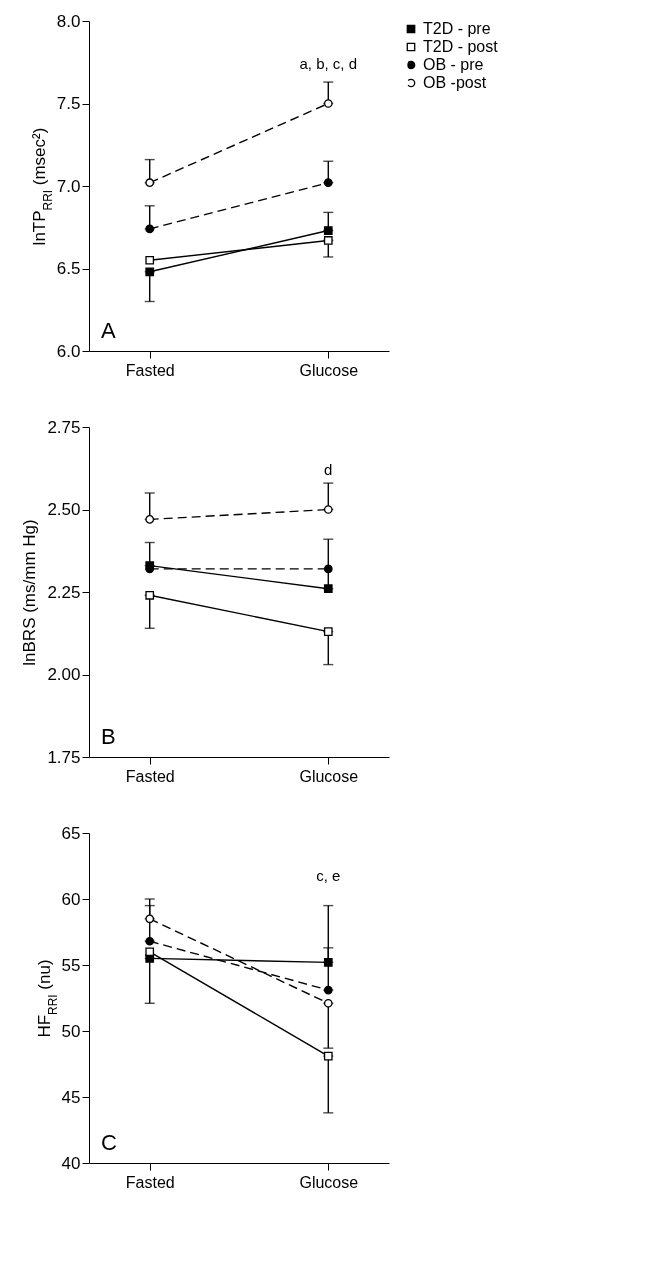  I want to click on y-tick-label: 6.0, so click(68, 351).